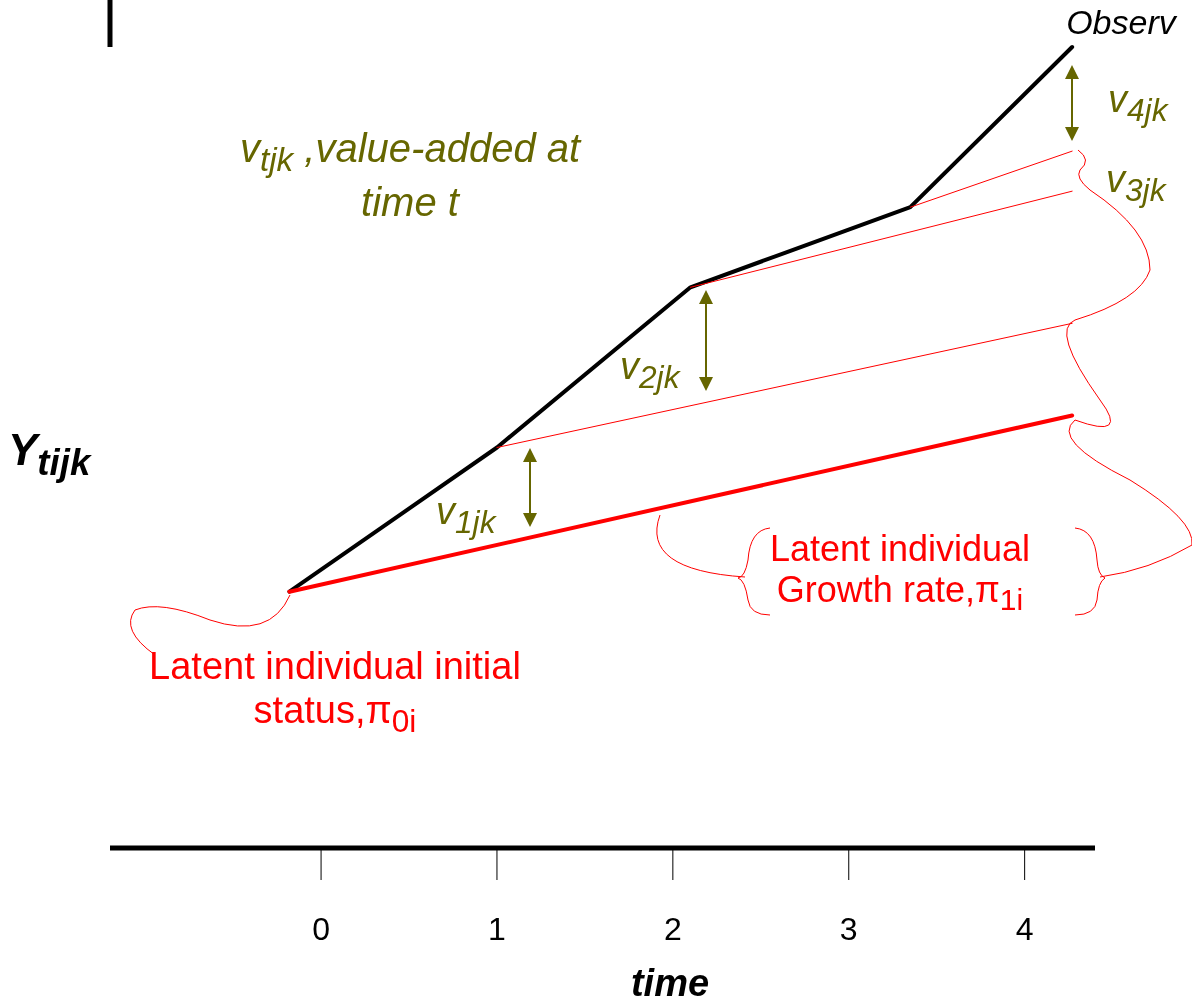 This screenshot has height=1006, width=1192. What do you see at coordinates (651, 370) in the screenshot?
I see `annotation: v$_{2jk}$` at bounding box center [651, 370].